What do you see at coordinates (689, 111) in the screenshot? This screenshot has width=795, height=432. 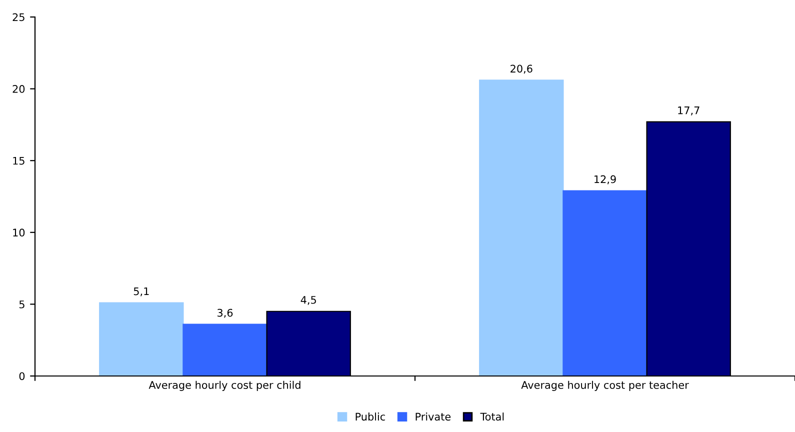 I see `data-label: 17,7` at bounding box center [689, 111].